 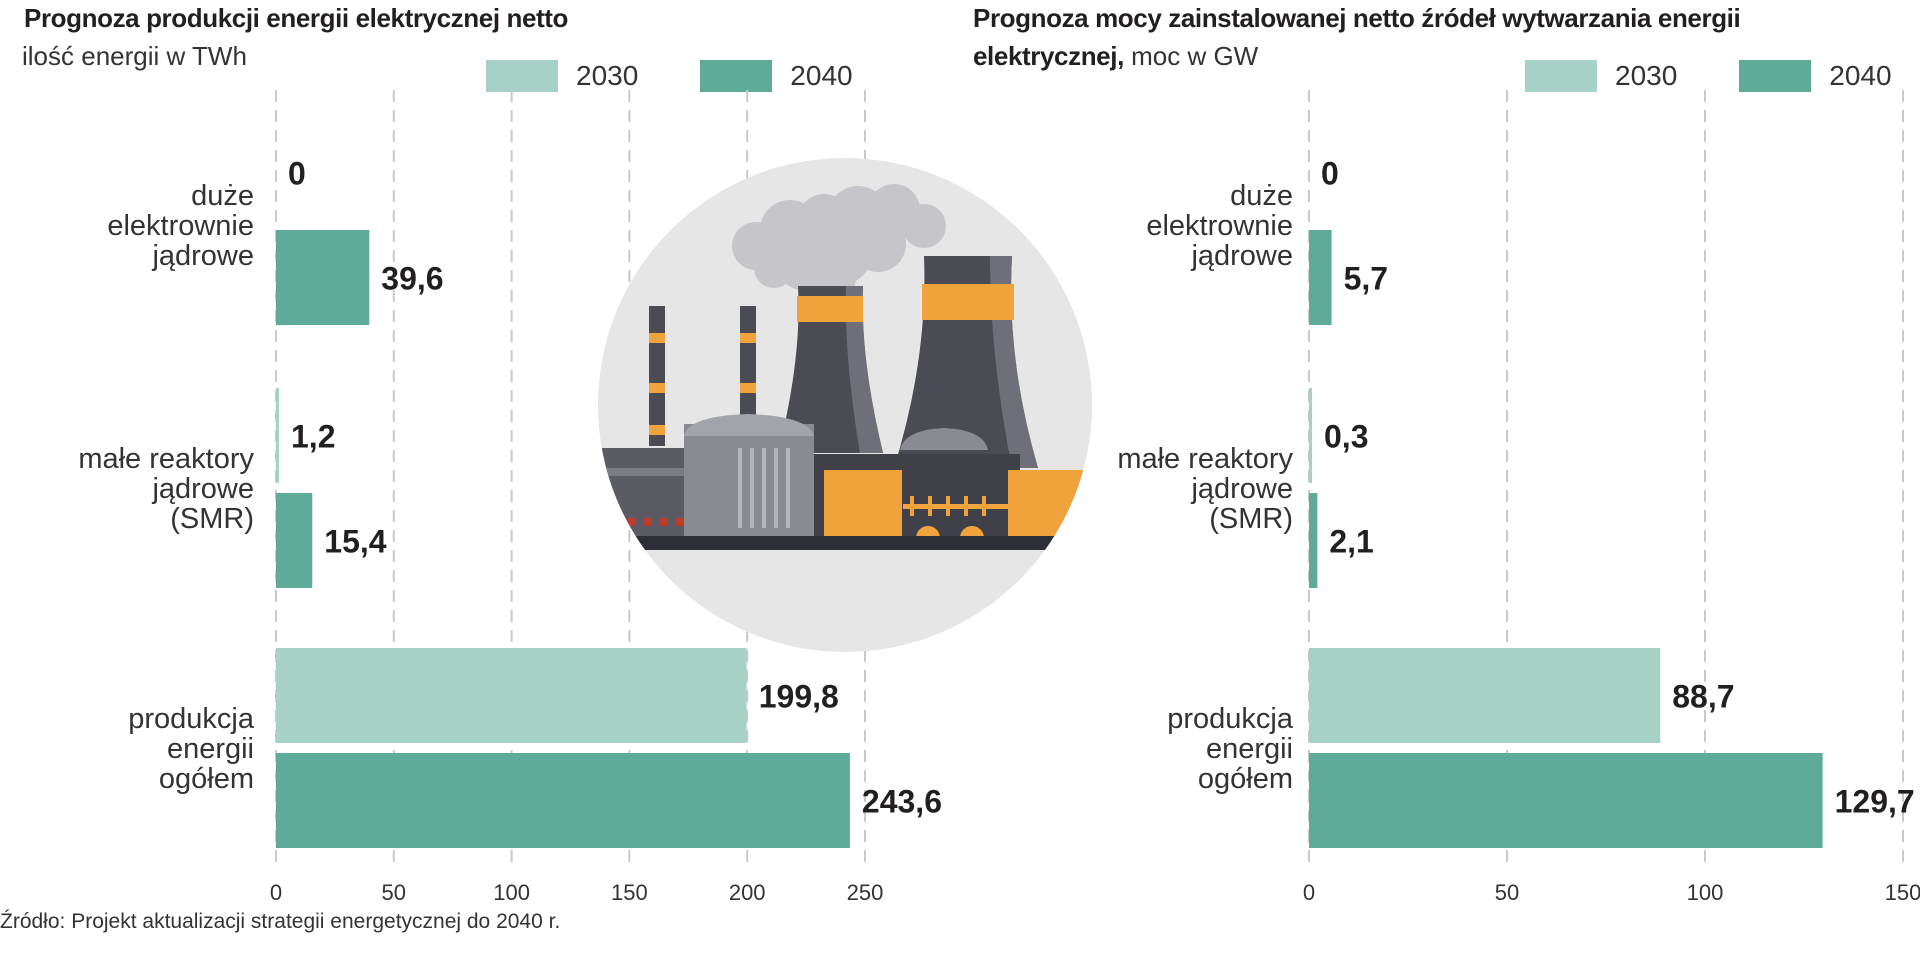 What do you see at coordinates (1191, 56) in the screenshot?
I see `right-chart-unit: moc w GW` at bounding box center [1191, 56].